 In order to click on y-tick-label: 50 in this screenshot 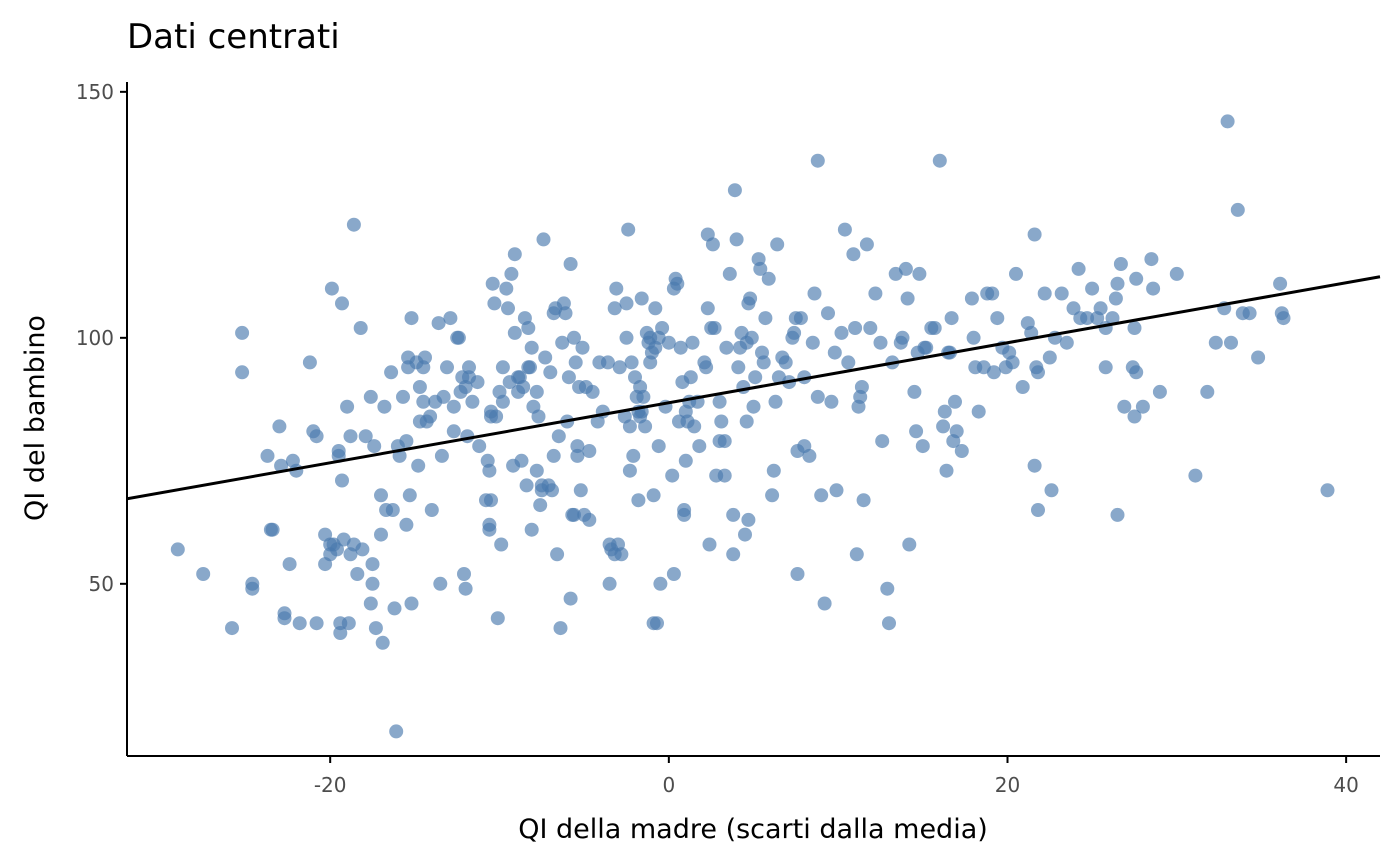, I will do `click(101, 584)`.